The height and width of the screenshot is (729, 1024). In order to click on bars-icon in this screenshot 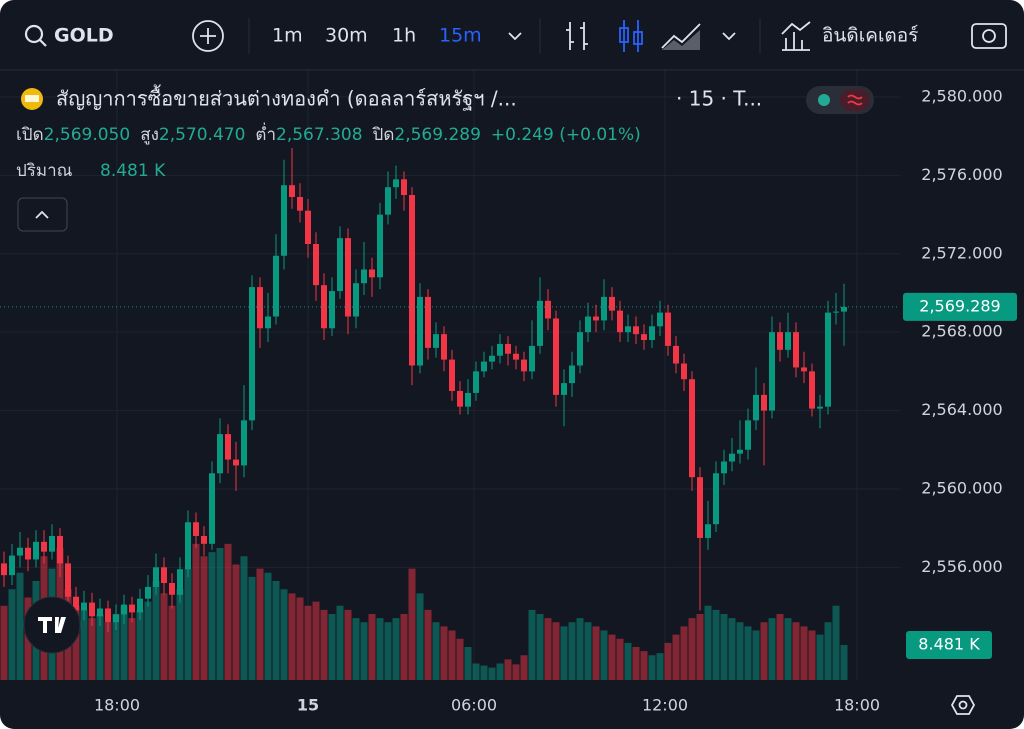, I will do `click(577, 36)`.